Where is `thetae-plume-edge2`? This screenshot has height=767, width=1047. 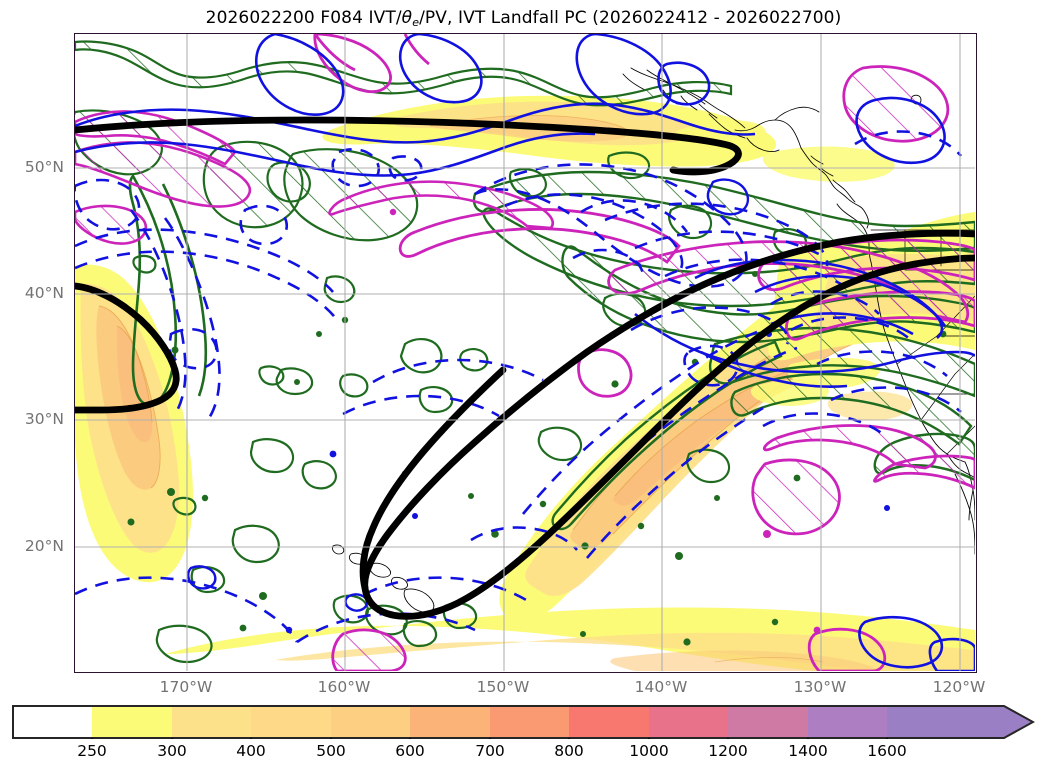
thetae-plume-edge2 is located at coordinates (644, 458).